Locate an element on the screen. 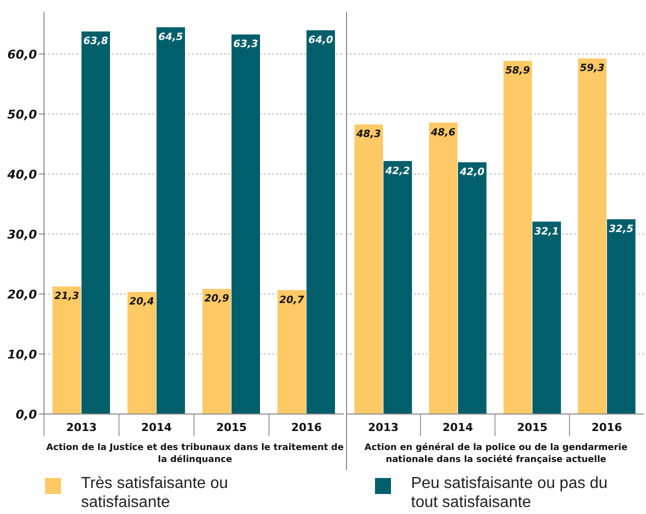 The height and width of the screenshot is (514, 646). x-axis-title: Action en général de la police ou de la gendarmerie nationale dans la société française actuelle is located at coordinates (496, 454).